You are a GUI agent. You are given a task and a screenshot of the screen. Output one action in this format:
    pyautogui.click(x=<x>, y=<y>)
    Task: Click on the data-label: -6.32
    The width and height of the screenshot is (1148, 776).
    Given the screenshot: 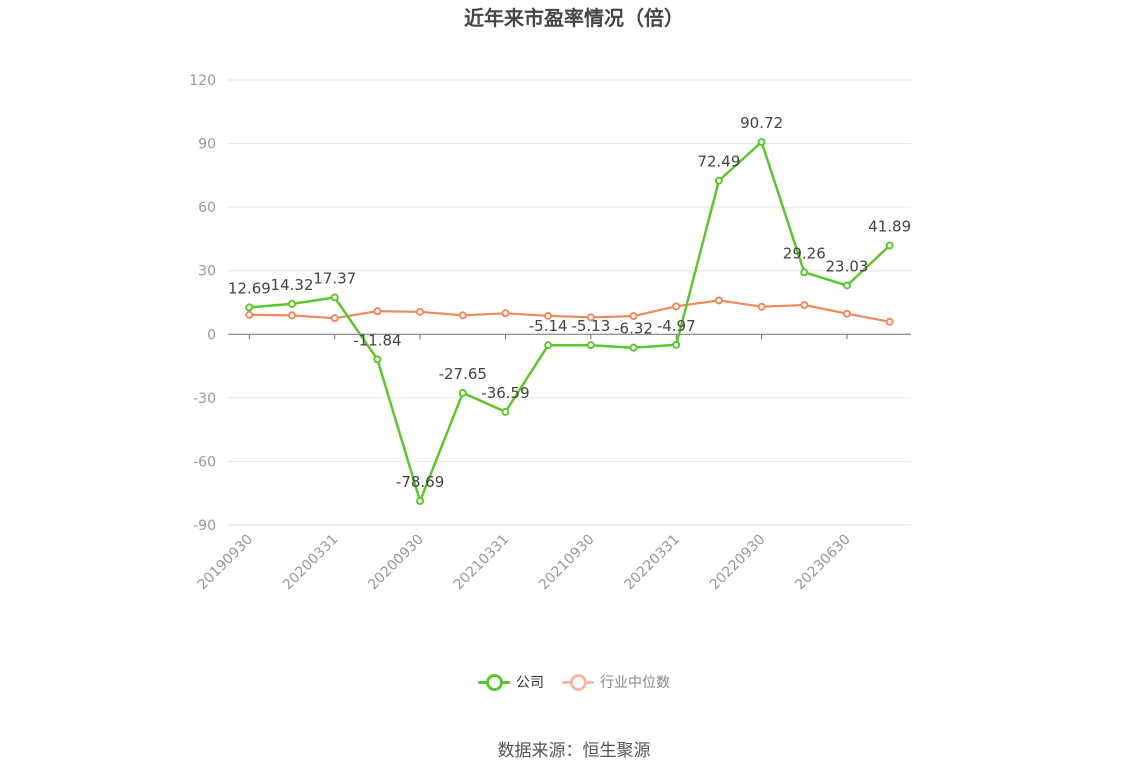 What is the action you would take?
    pyautogui.click(x=633, y=329)
    